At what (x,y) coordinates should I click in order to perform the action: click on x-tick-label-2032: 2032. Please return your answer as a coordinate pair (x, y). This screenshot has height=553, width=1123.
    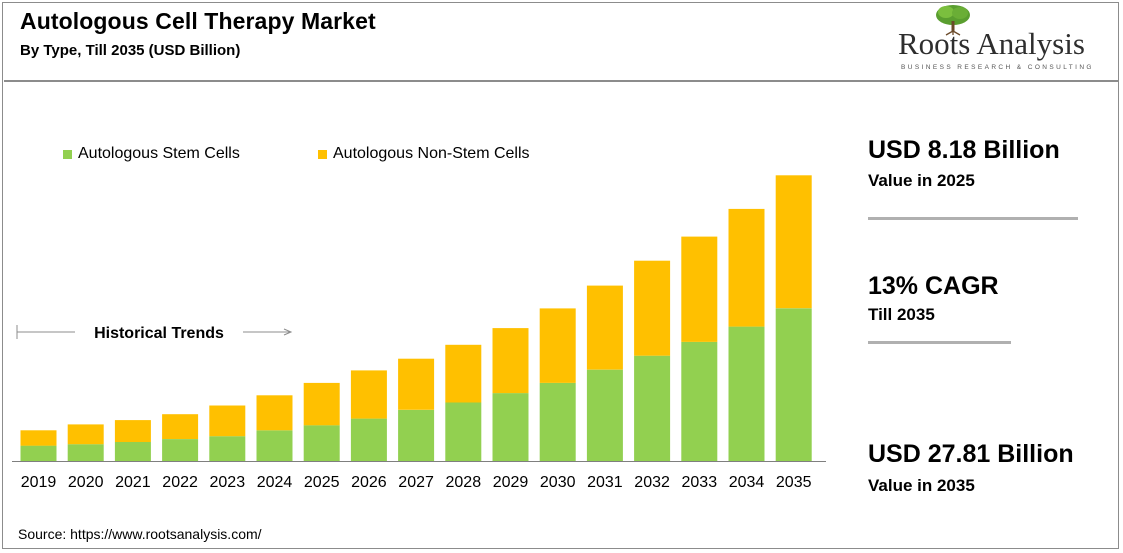
    Looking at the image, I should click on (652, 482).